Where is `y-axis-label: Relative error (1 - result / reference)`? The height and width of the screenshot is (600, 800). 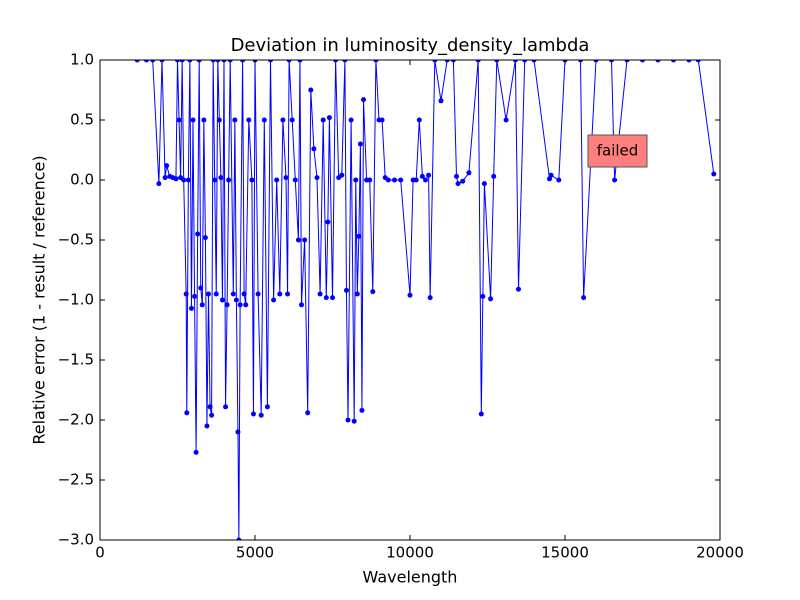
y-axis-label: Relative error (1 - result / reference) is located at coordinates (39, 299).